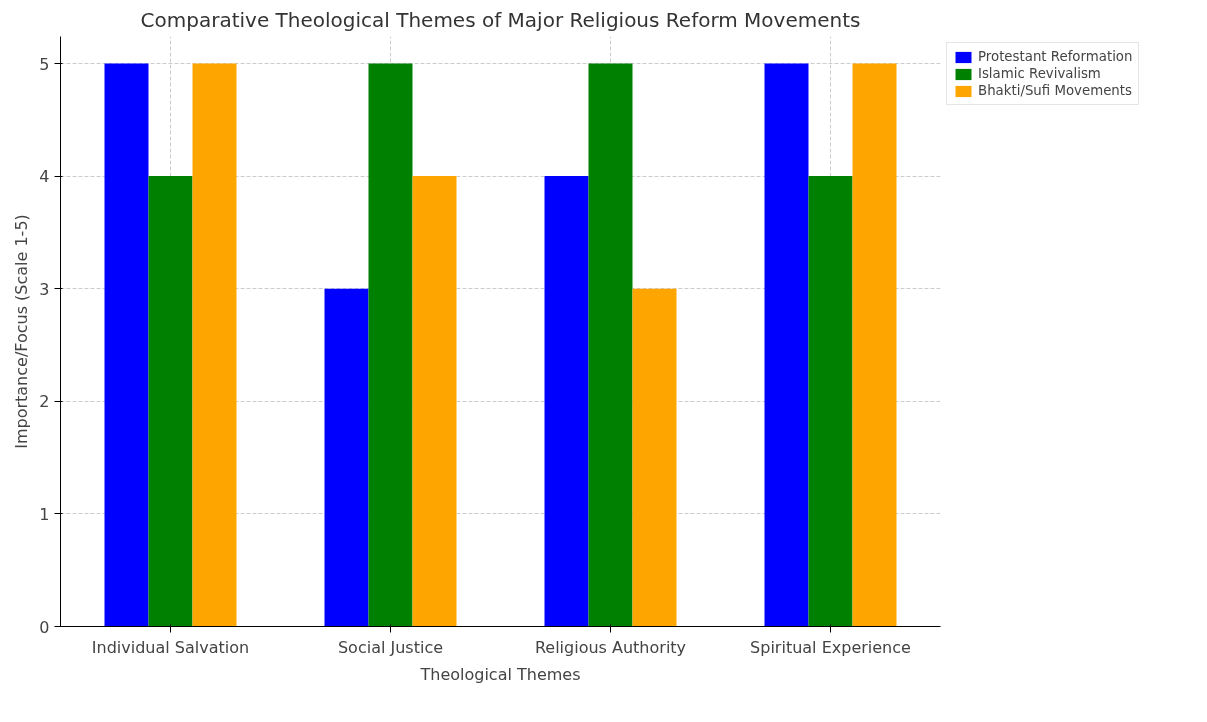 The height and width of the screenshot is (722, 1207). Describe the element at coordinates (500, 674) in the screenshot. I see `x-axis-title: Theological Themes` at that location.